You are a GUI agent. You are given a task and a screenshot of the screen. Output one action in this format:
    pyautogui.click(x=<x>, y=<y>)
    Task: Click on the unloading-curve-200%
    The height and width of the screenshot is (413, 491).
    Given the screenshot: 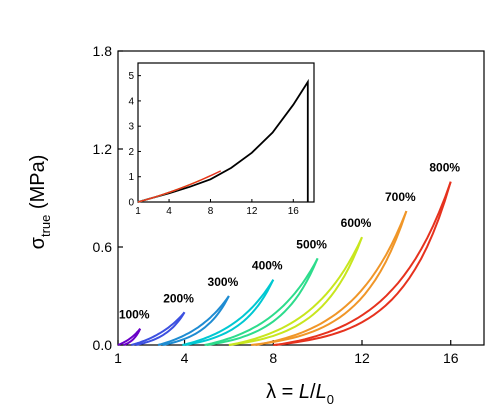 What is the action you would take?
    pyautogui.click(x=160, y=328)
    